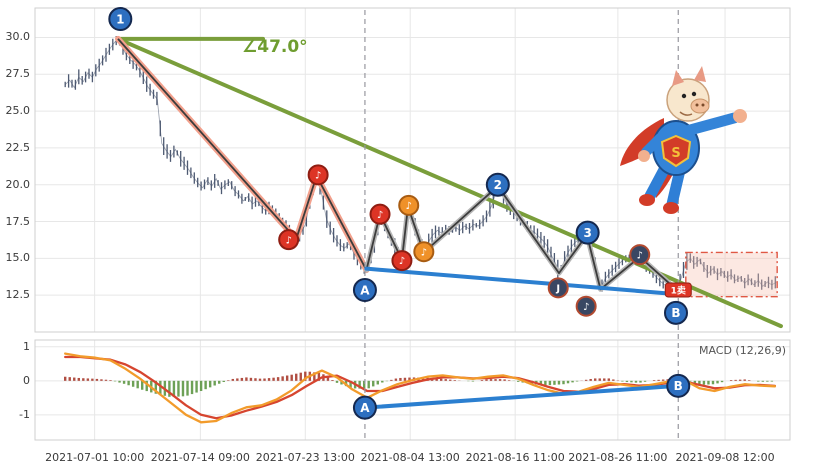  I want to click on sell-signal-badge: 1卖, so click(678, 290).